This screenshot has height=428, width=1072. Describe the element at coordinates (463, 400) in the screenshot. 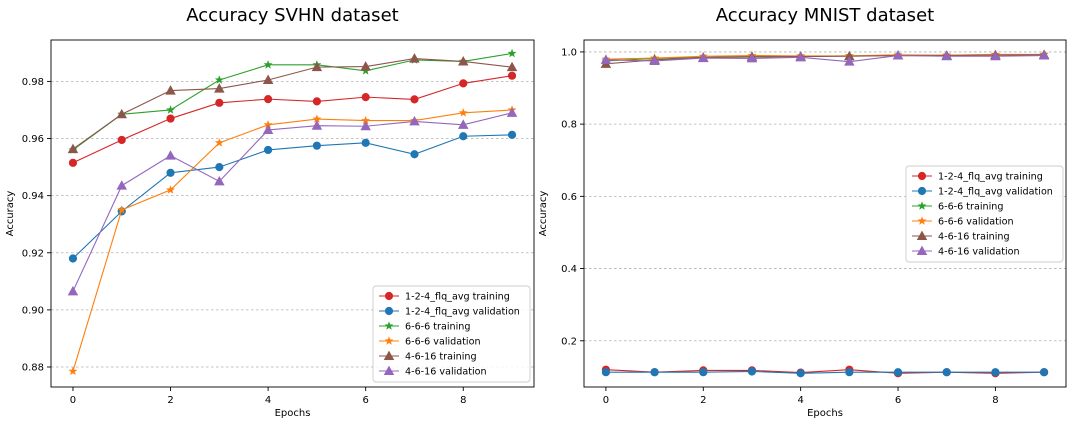

I see `x-tick-label: 8` at that location.